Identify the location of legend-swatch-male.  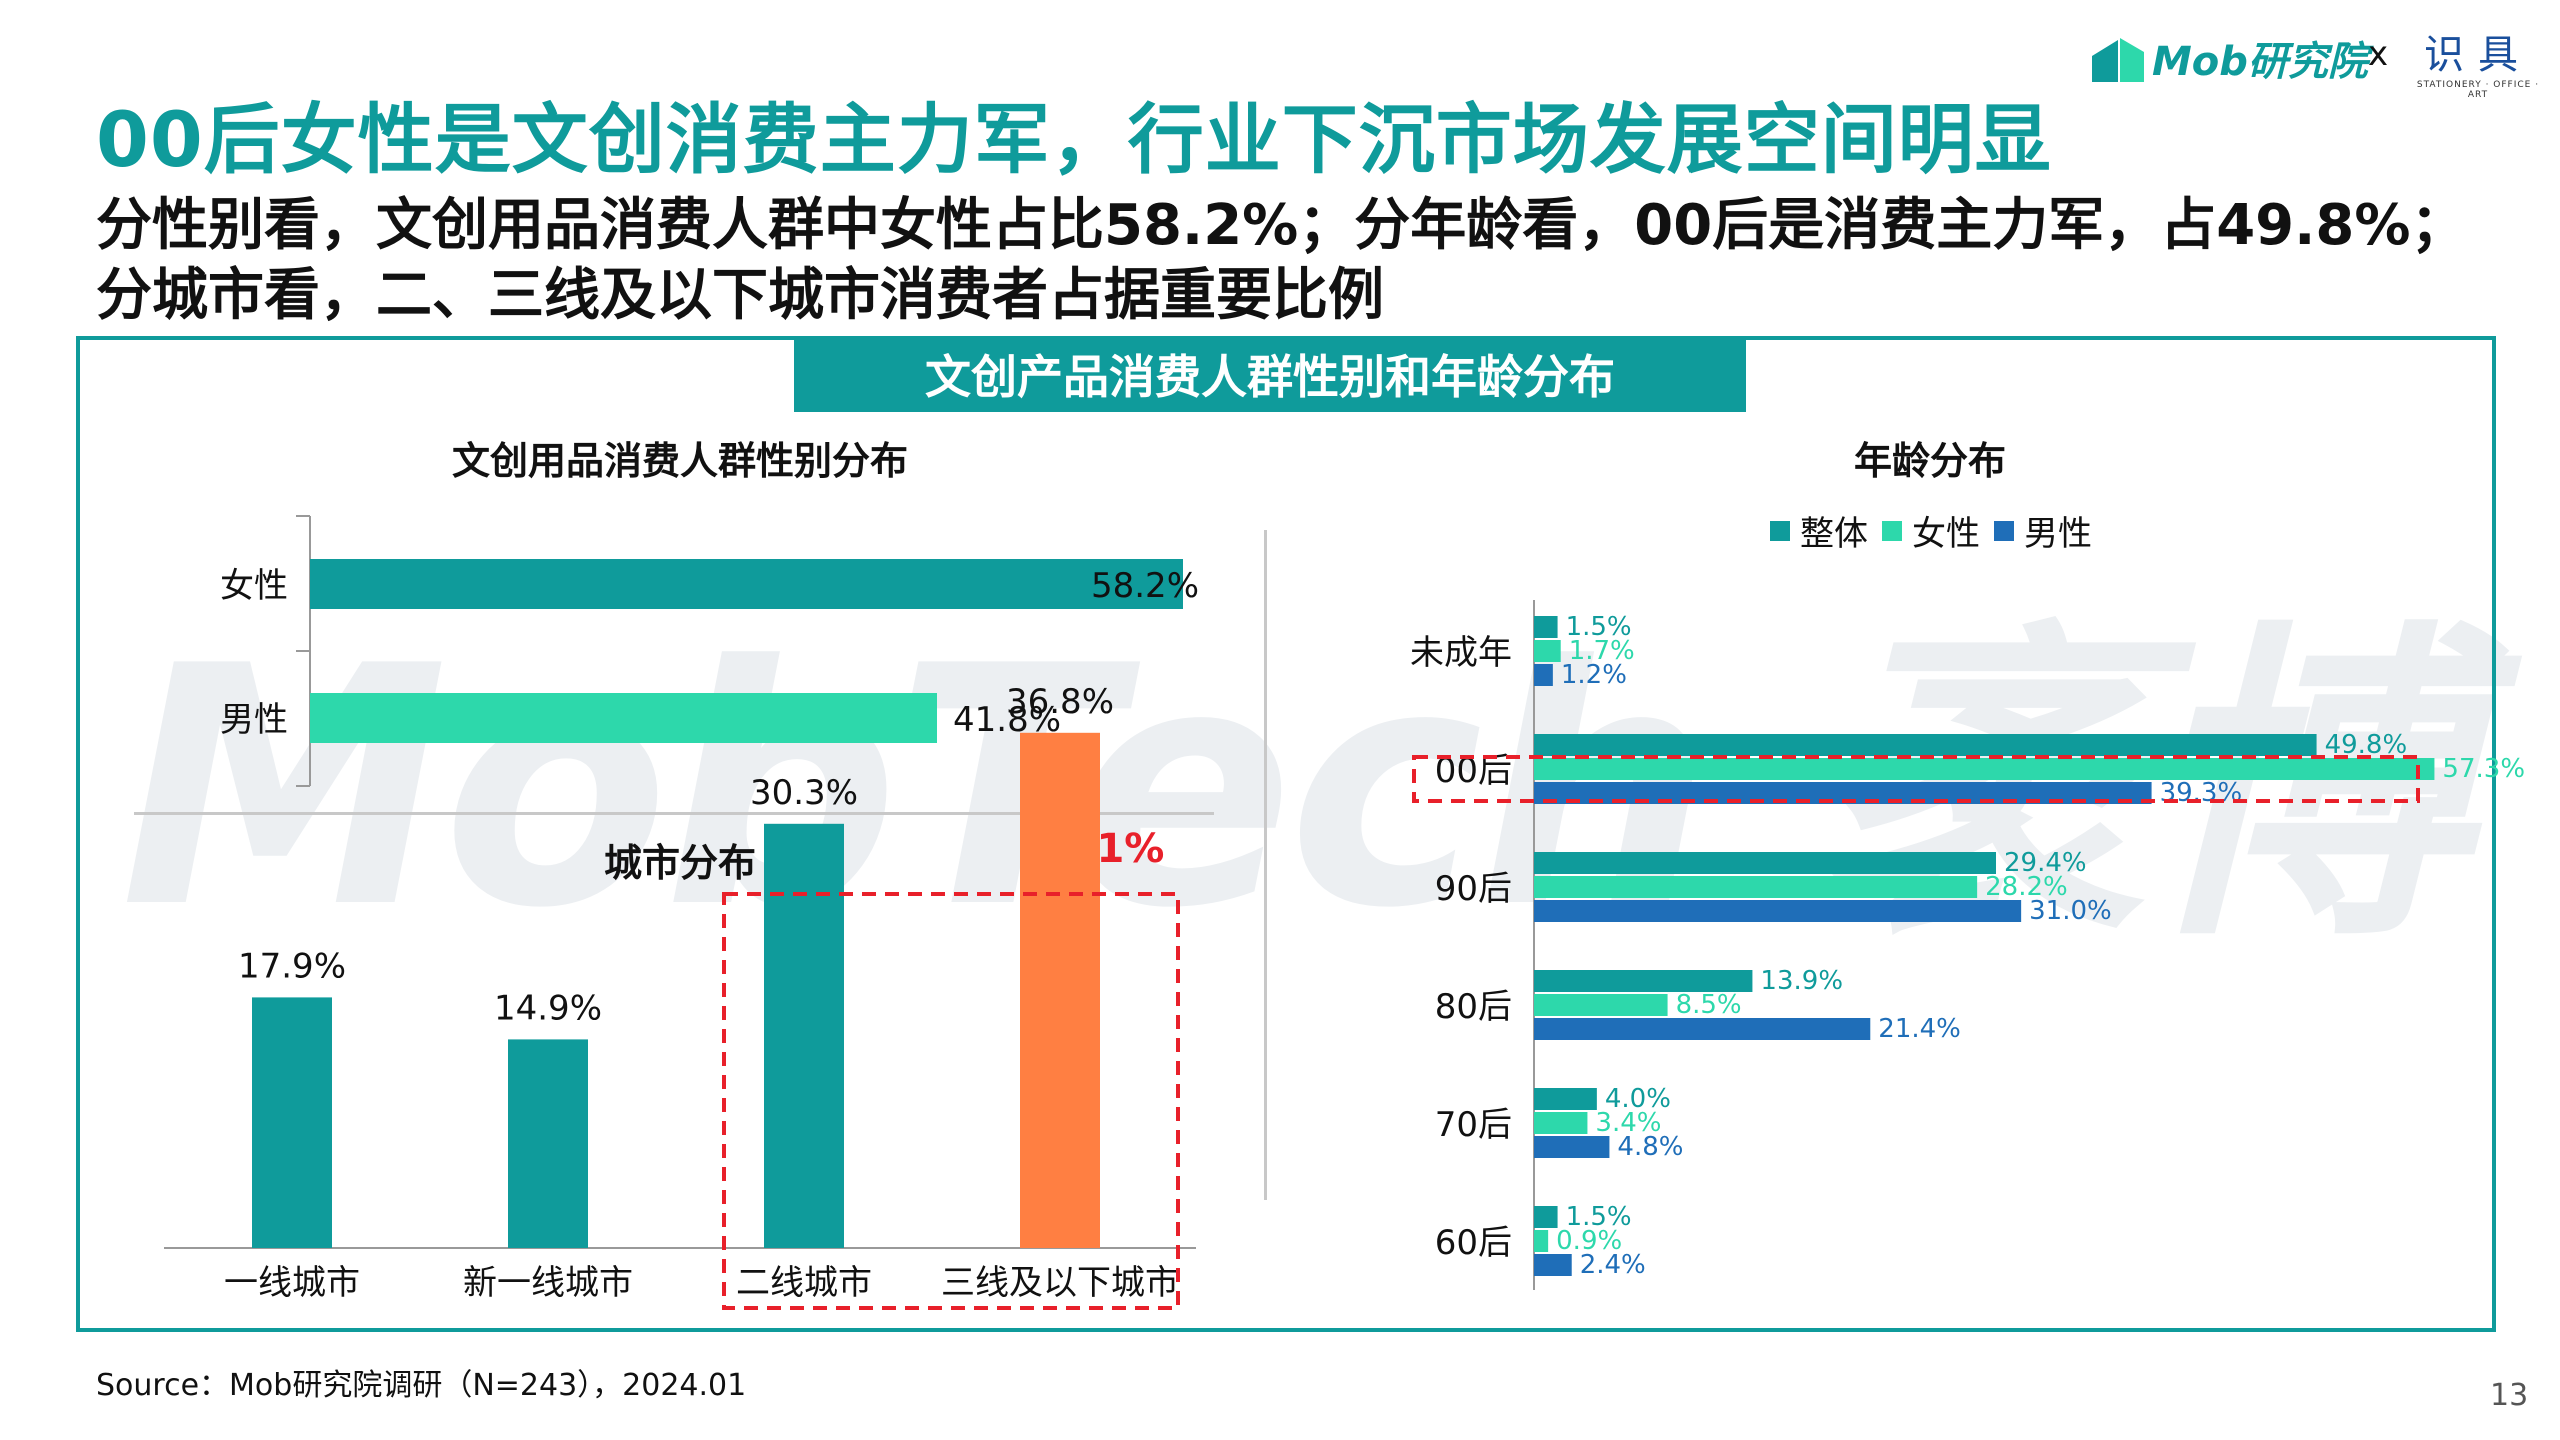
(2004, 530).